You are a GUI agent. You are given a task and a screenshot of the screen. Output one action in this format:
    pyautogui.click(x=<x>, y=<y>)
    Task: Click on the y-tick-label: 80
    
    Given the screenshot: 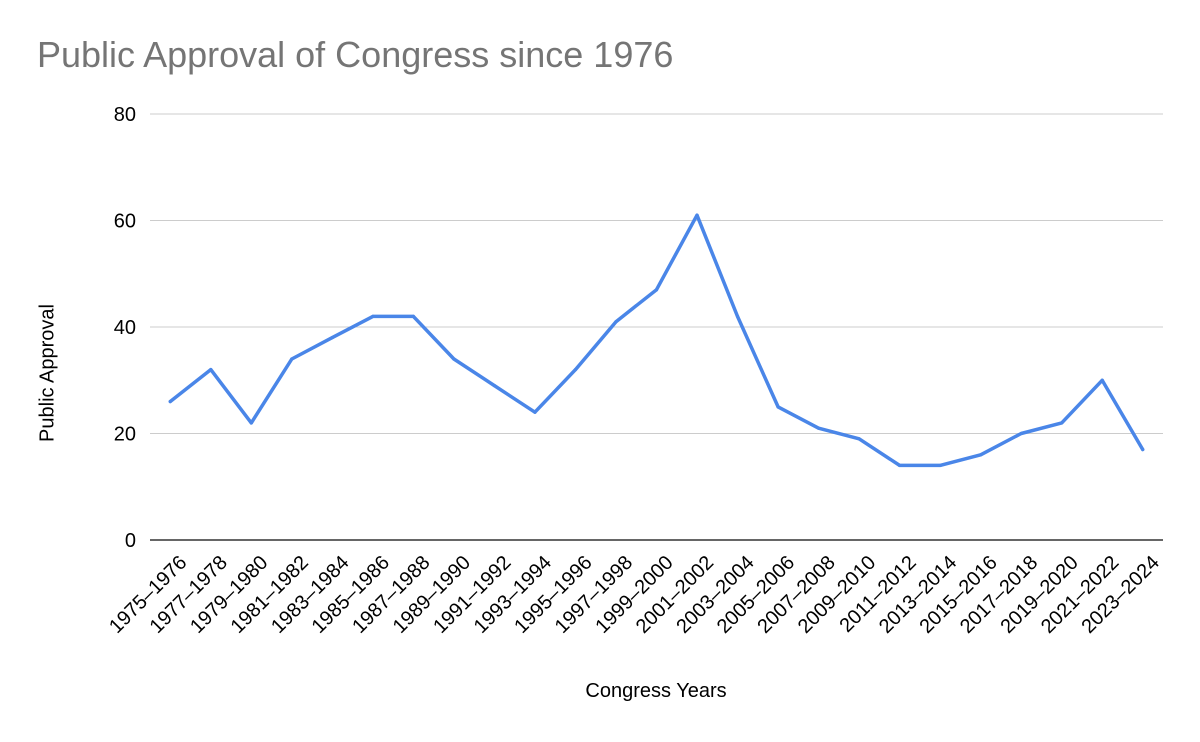 What is the action you would take?
    pyautogui.click(x=125, y=115)
    